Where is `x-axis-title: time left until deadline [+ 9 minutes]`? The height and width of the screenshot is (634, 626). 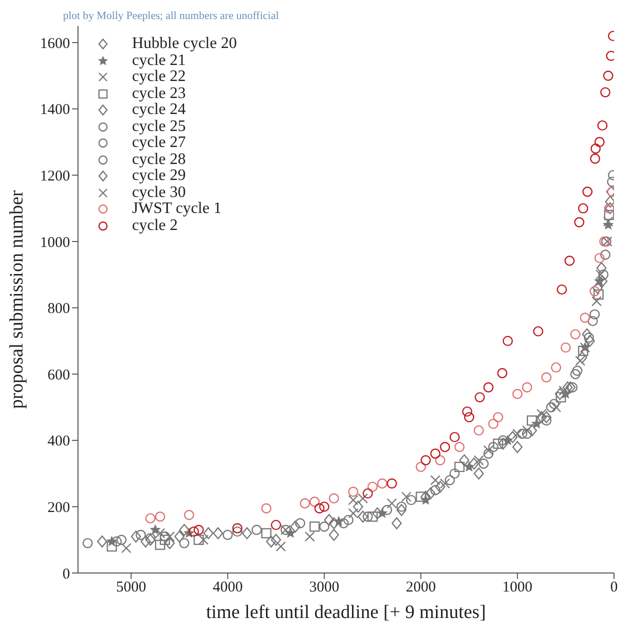 x-axis-title: time left until deadline [+ 9 minutes] is located at coordinates (346, 612).